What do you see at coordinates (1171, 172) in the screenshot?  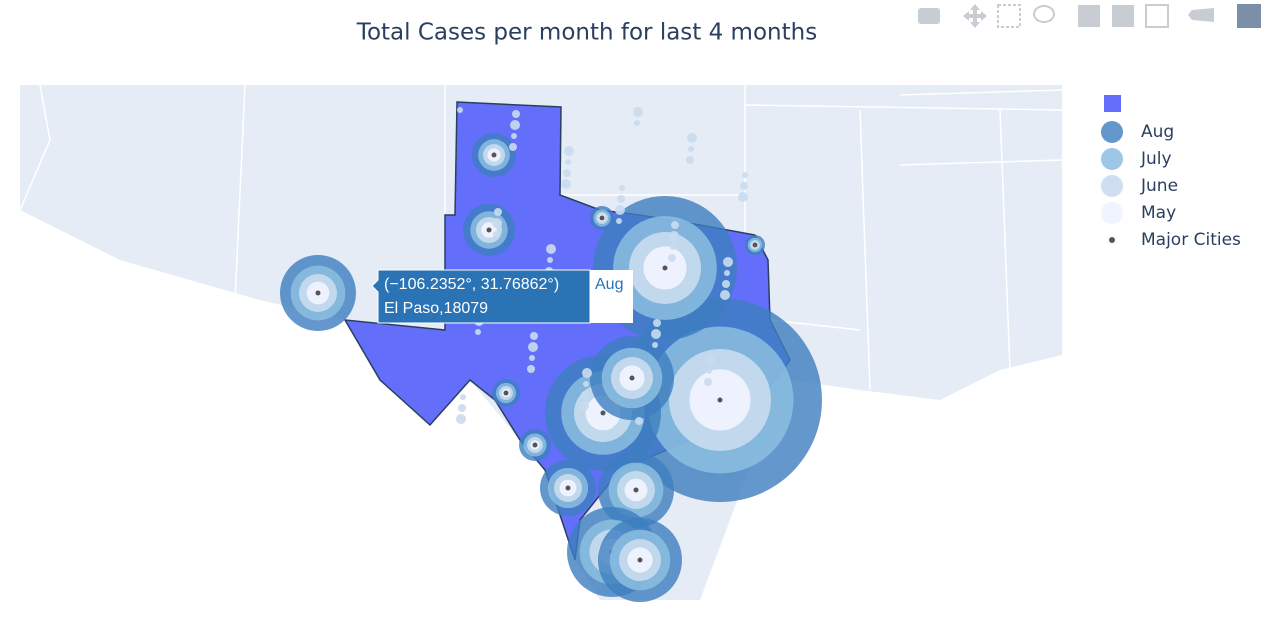 I see `legend: Aug July June May Major Cities` at bounding box center [1171, 172].